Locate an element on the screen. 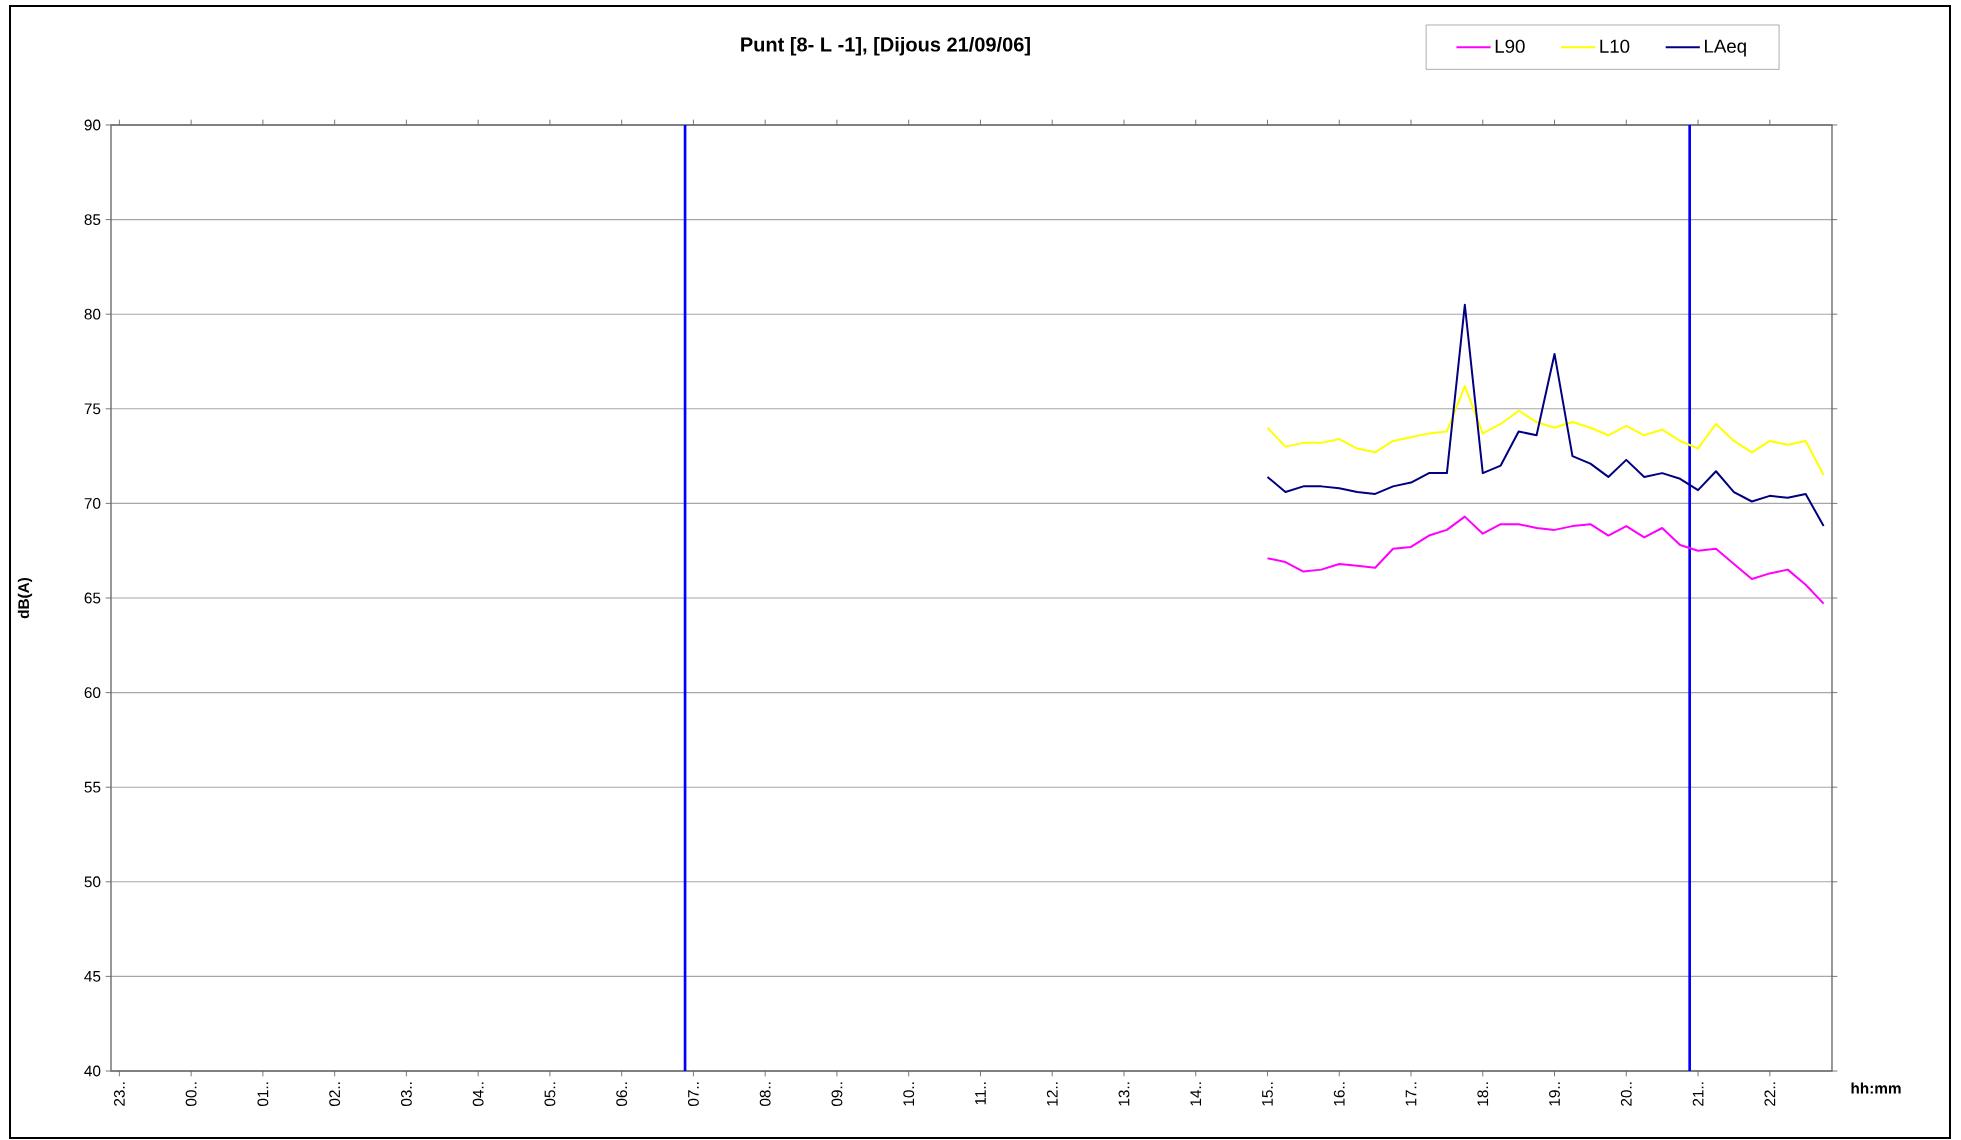 This screenshot has width=1961, height=1140. x-tick-label: 01.. is located at coordinates (263, 1094).